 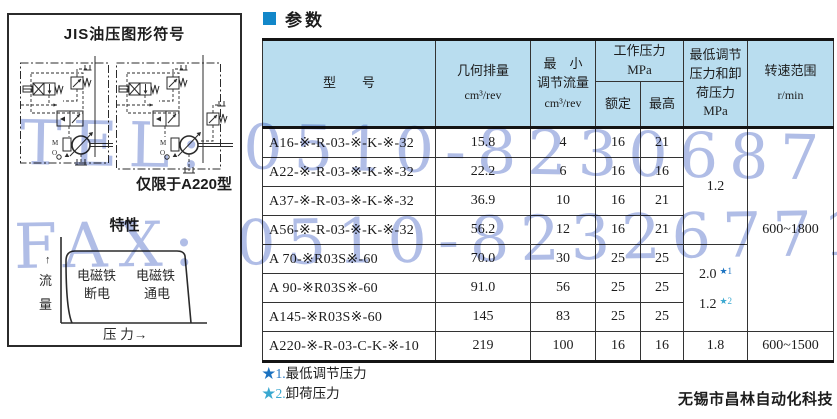 What do you see at coordinates (349, 288) in the screenshot?
I see `model-cell: A 90-※R03S※-60` at bounding box center [349, 288].